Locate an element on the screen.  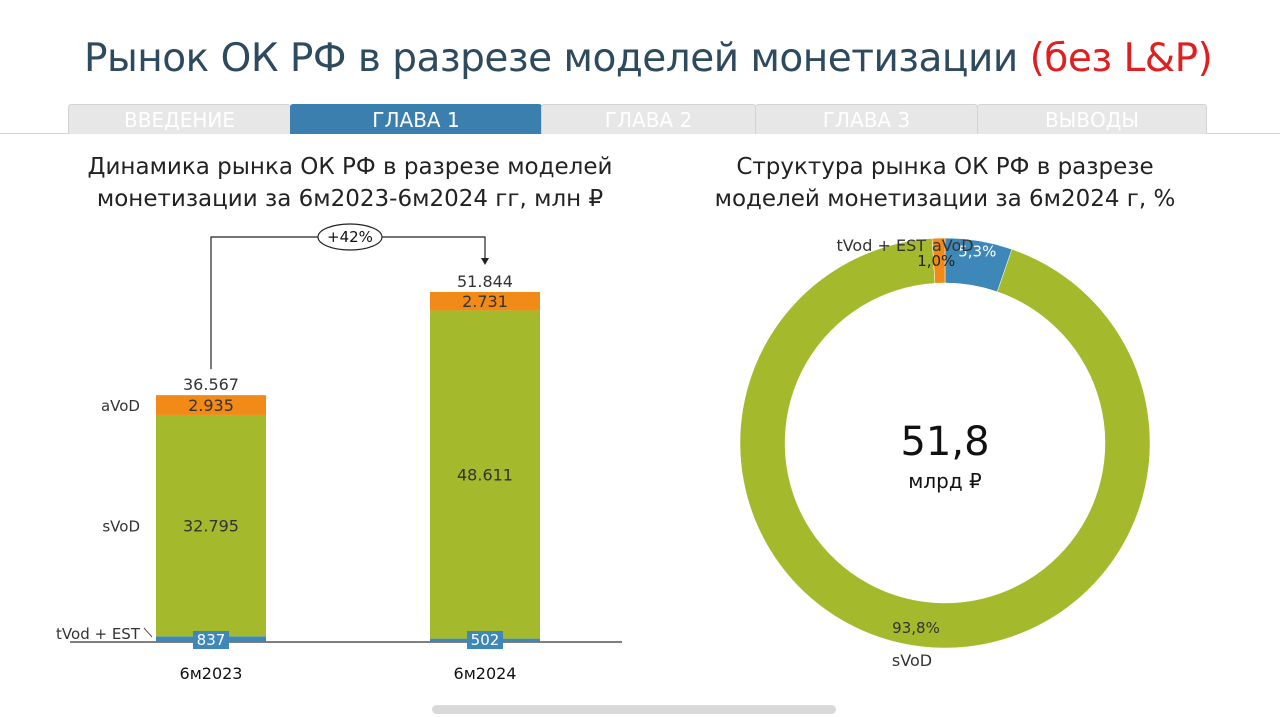
donut-slice-tvod-est is located at coordinates (938, 260).